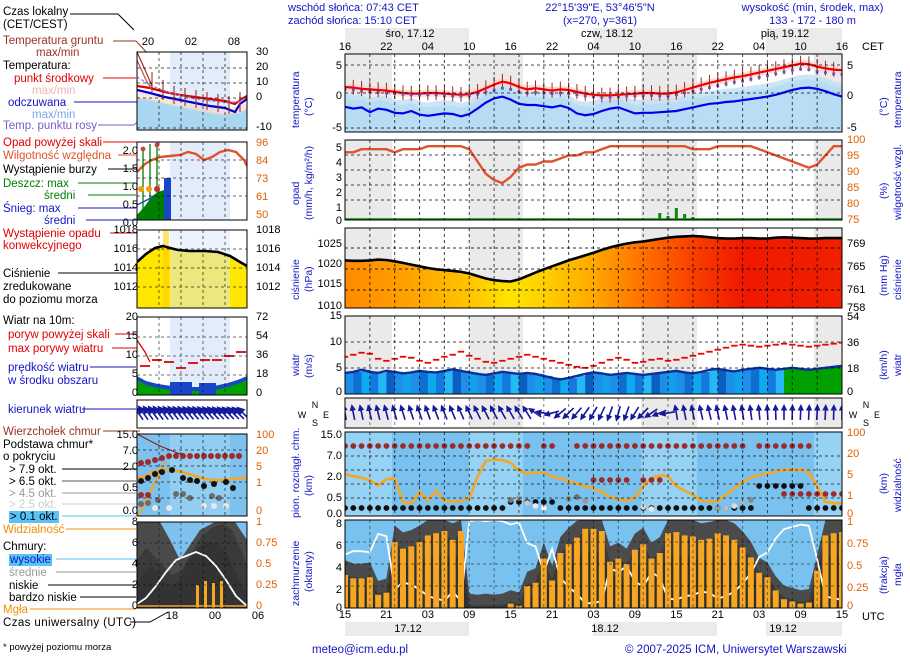  I want to click on footer-email: meteo@icm.edu.pl, so click(360, 650).